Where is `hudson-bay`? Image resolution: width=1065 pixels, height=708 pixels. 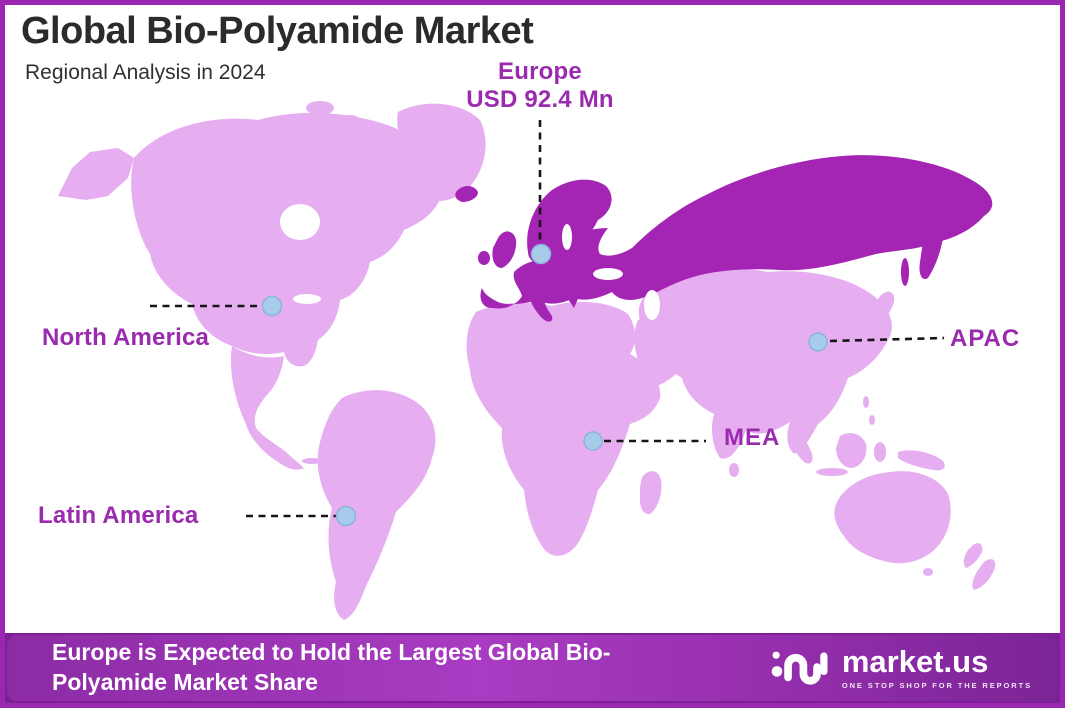
hudson-bay is located at coordinates (300, 222).